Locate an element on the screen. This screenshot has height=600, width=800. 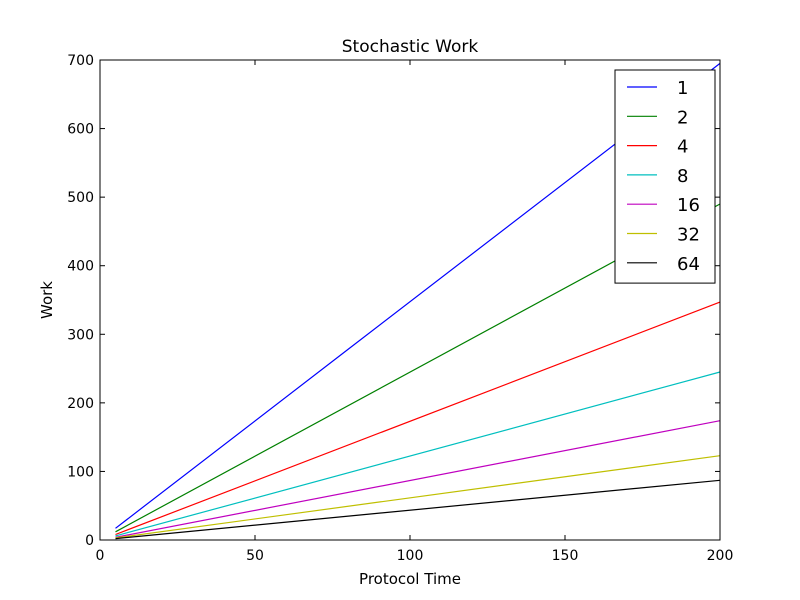
y-tick-label: 0 is located at coordinates (89, 541).